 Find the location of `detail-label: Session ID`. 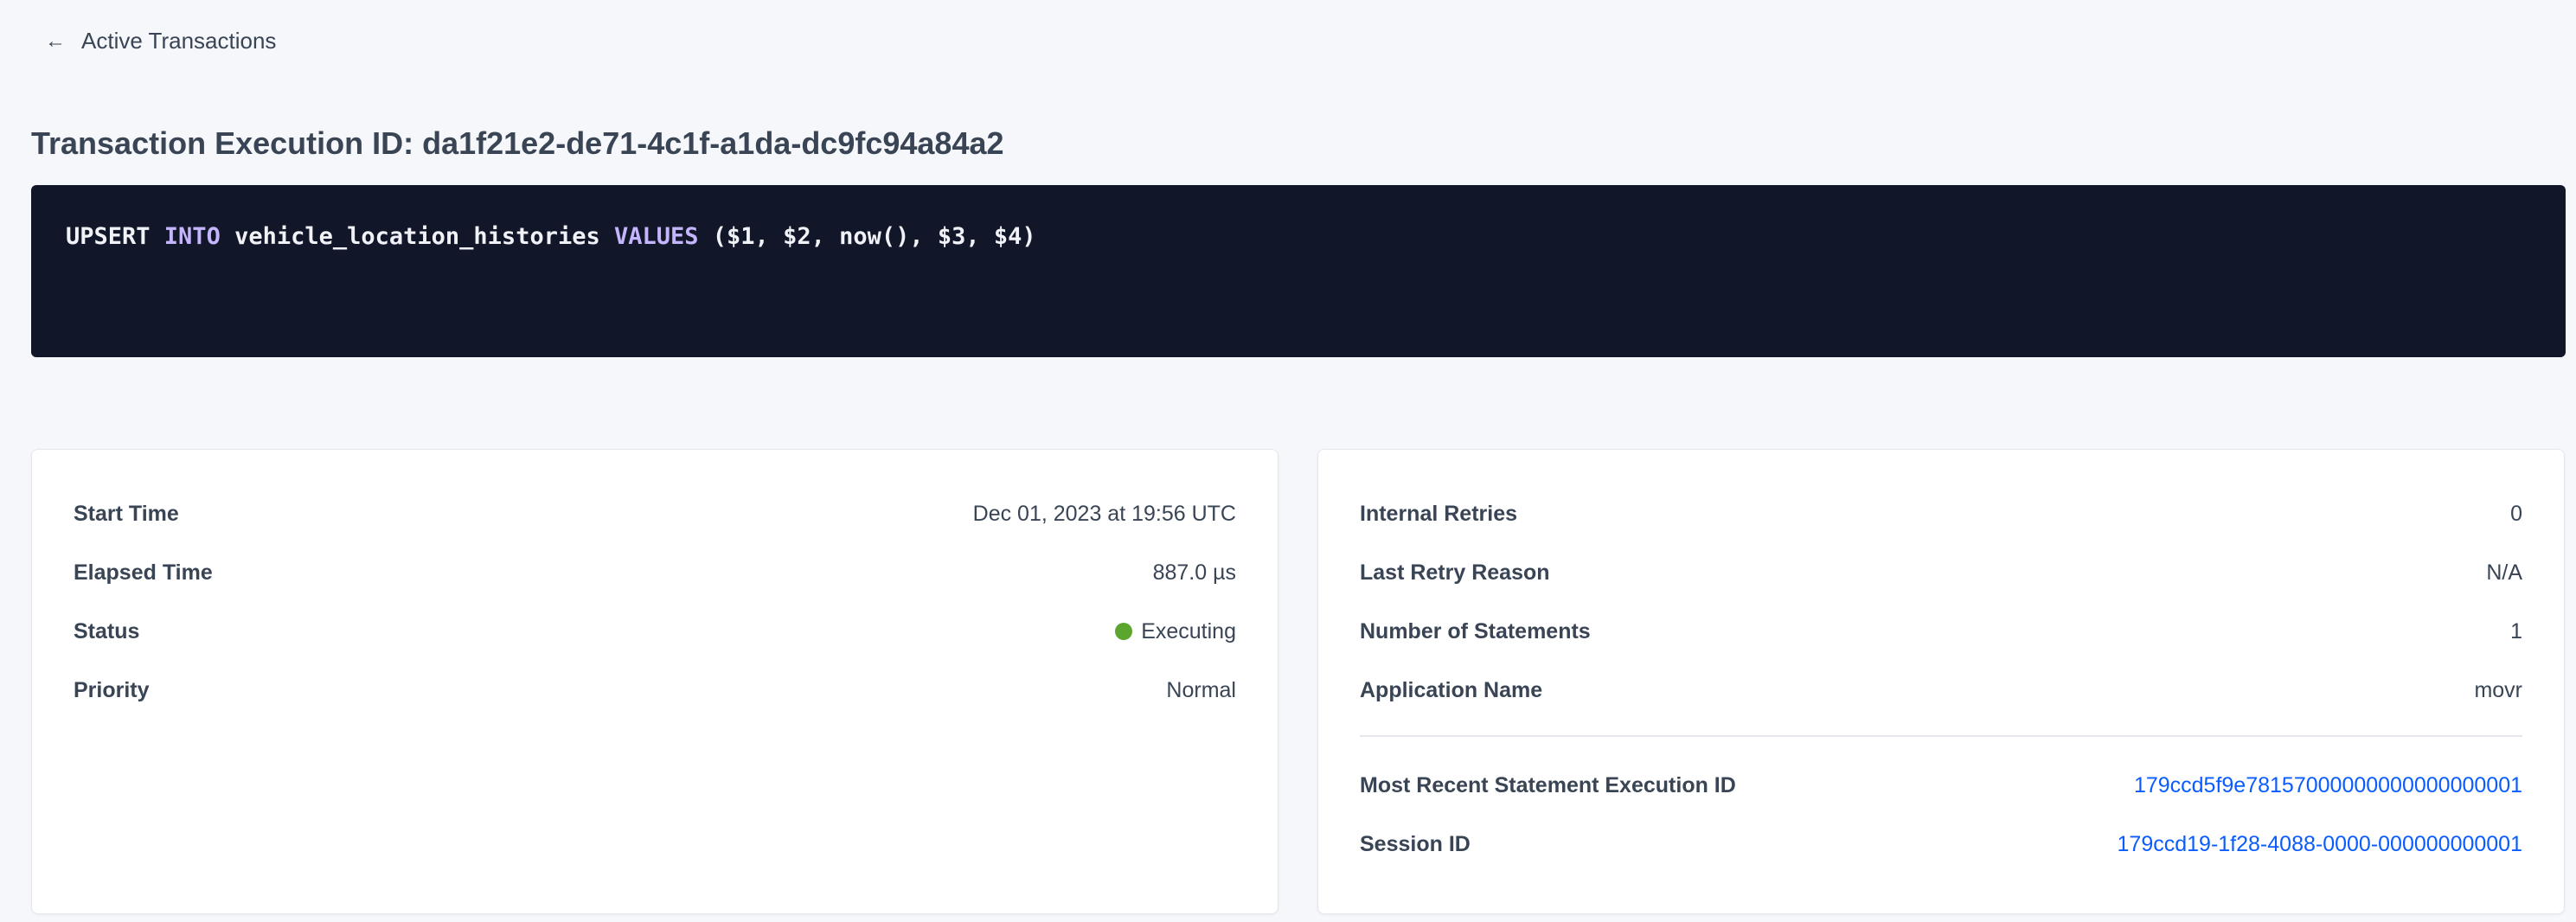

detail-label: Session ID is located at coordinates (1415, 843).